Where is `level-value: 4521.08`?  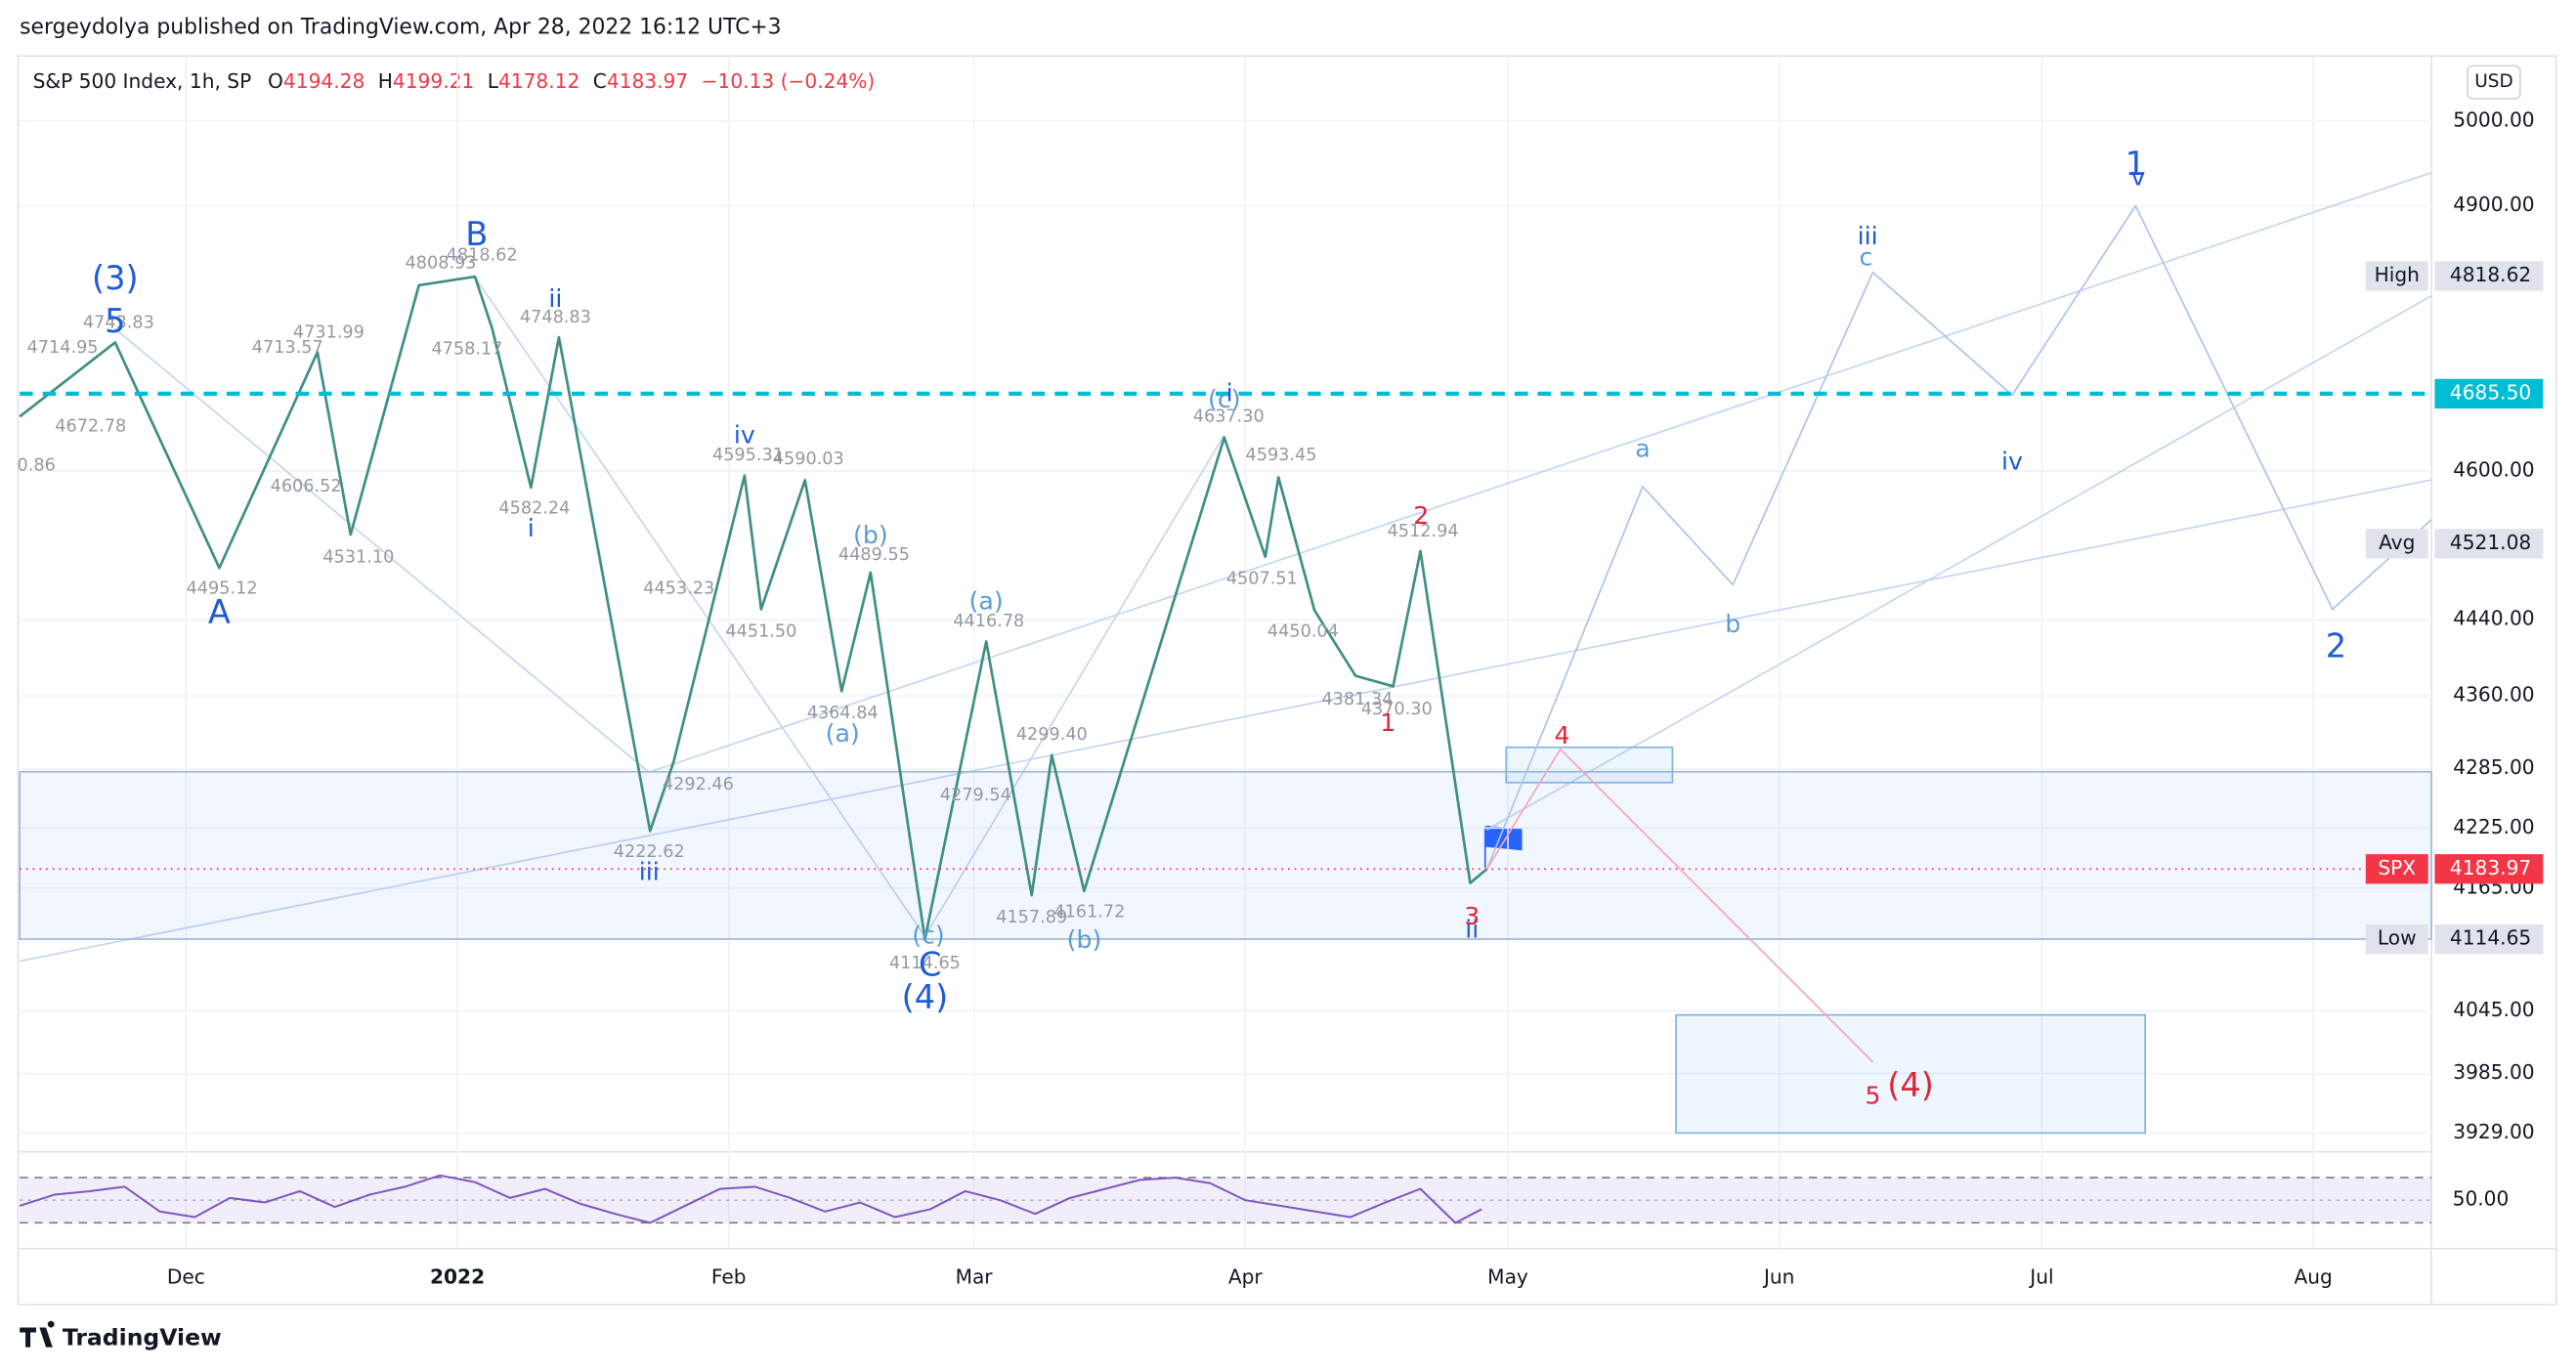
level-value: 4521.08 is located at coordinates (2491, 542).